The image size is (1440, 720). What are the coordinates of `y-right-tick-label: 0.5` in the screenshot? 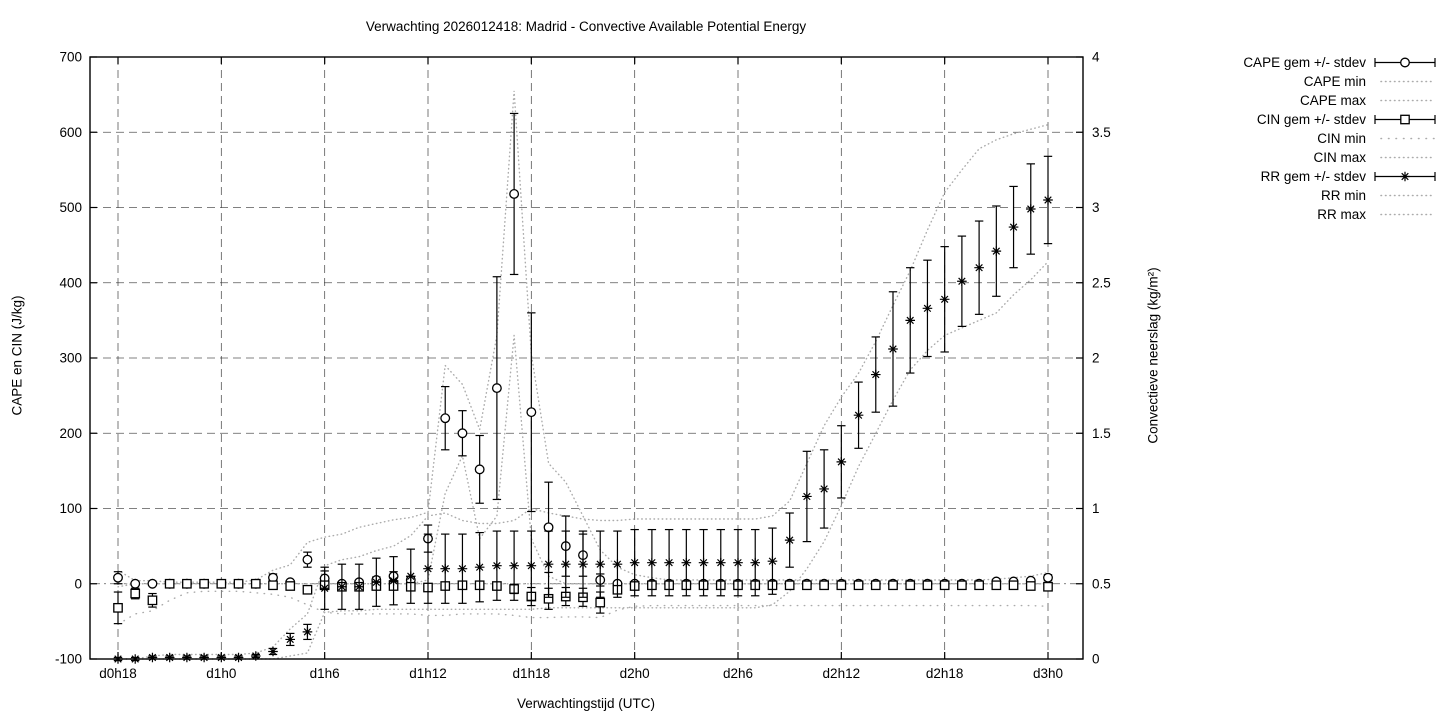 It's located at (1101, 583).